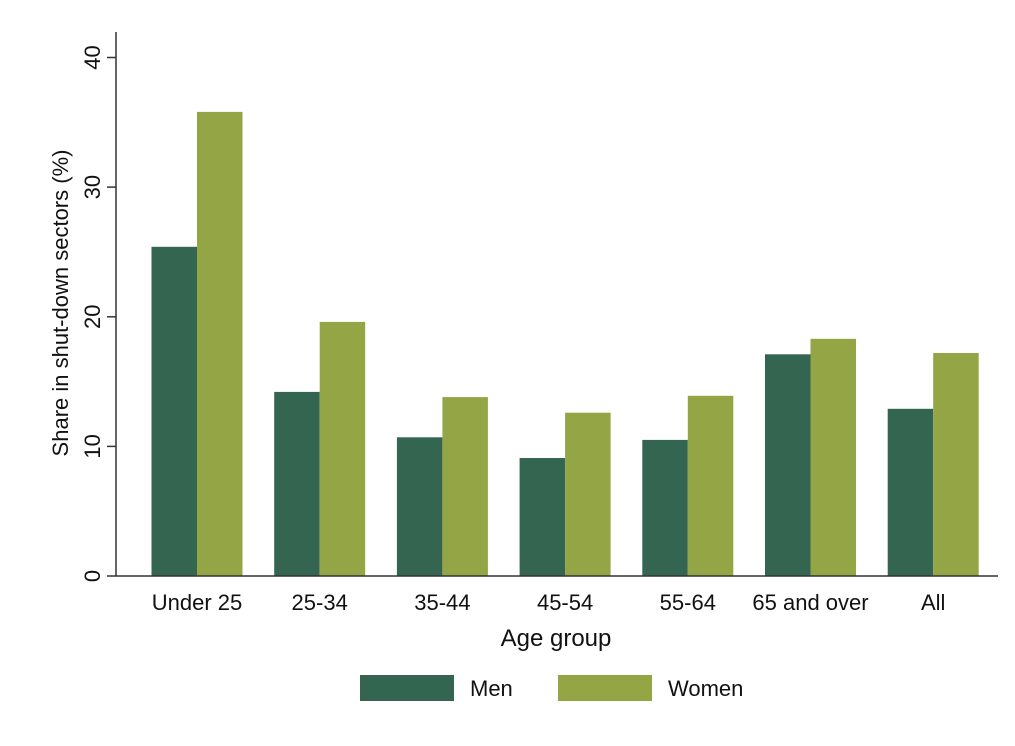 This screenshot has height=746, width=1015. I want to click on y-tick-label: 40, so click(92, 57).